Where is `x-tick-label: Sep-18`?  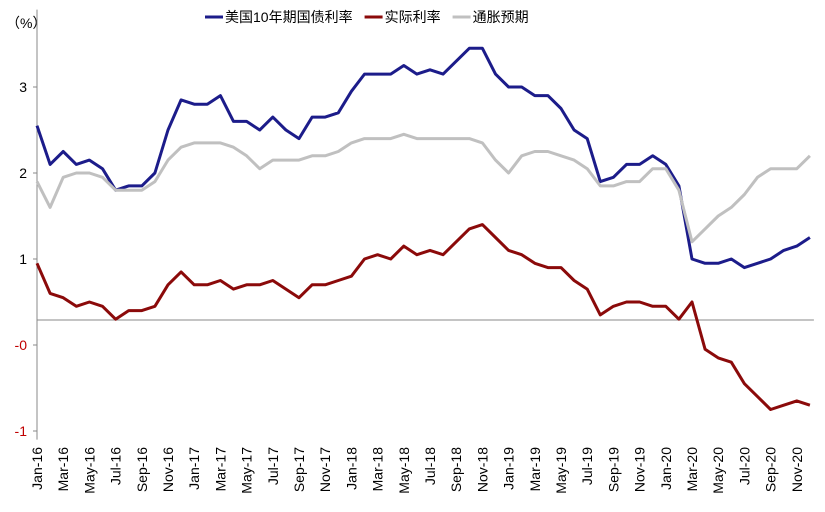 x-tick-label: Sep-18 is located at coordinates (456, 469).